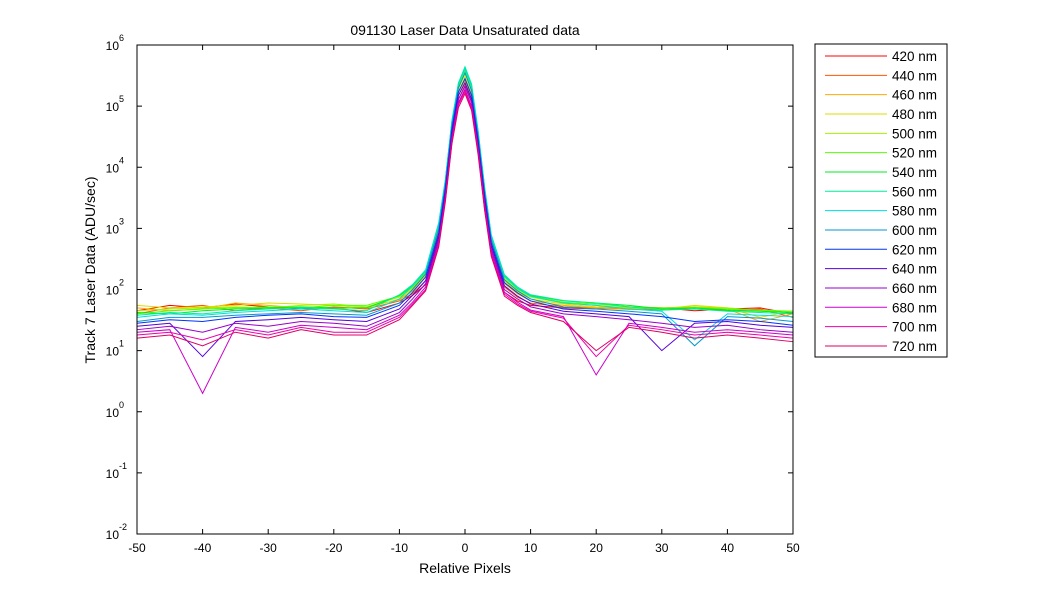  Describe the element at coordinates (914, 269) in the screenshot. I see `legend-label-11: 640 nm` at that location.